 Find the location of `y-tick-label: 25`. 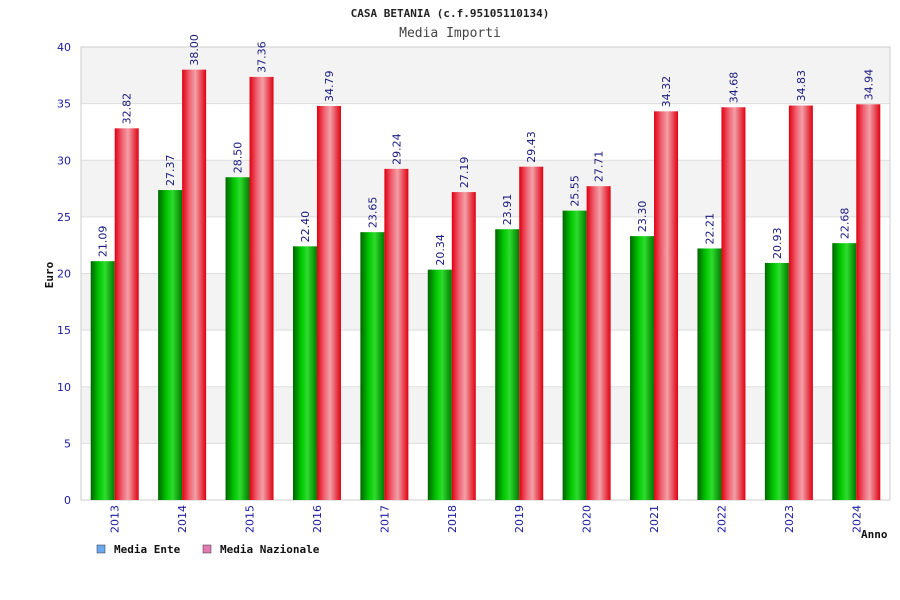

y-tick-label: 25 is located at coordinates (64, 217).